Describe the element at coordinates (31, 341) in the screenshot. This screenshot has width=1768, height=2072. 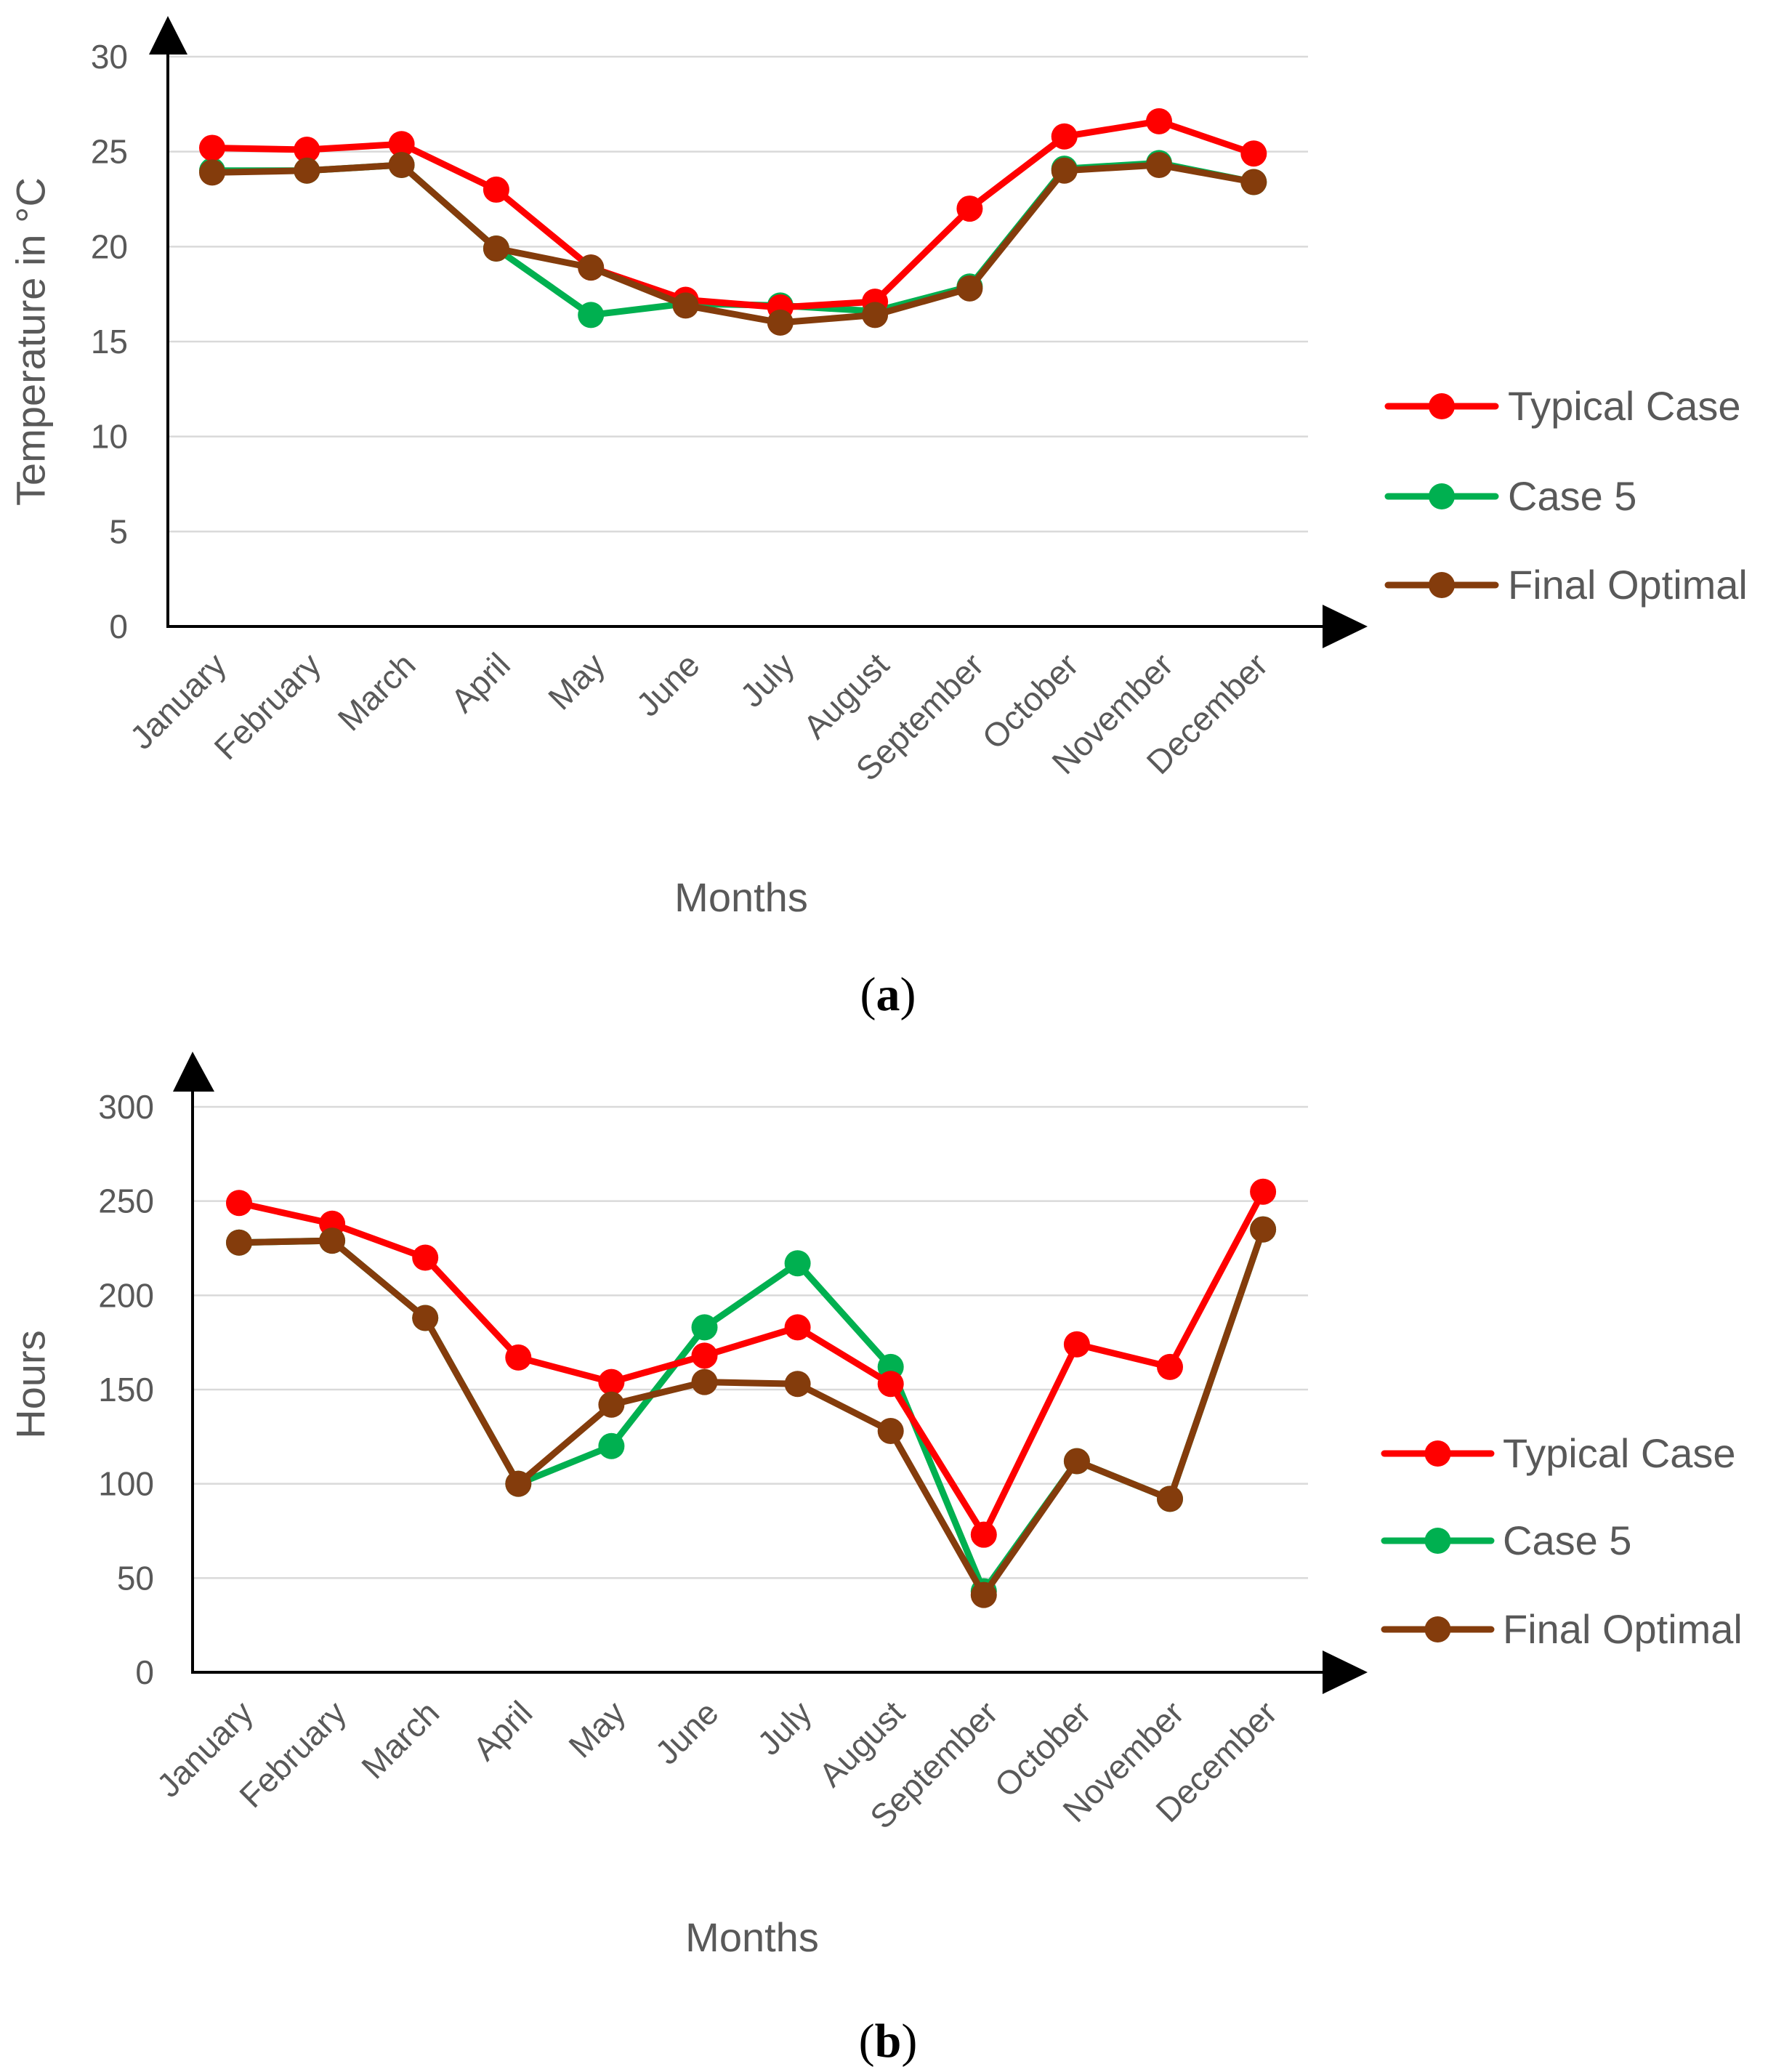
I see `y-axis-title: Temperature in °C` at that location.